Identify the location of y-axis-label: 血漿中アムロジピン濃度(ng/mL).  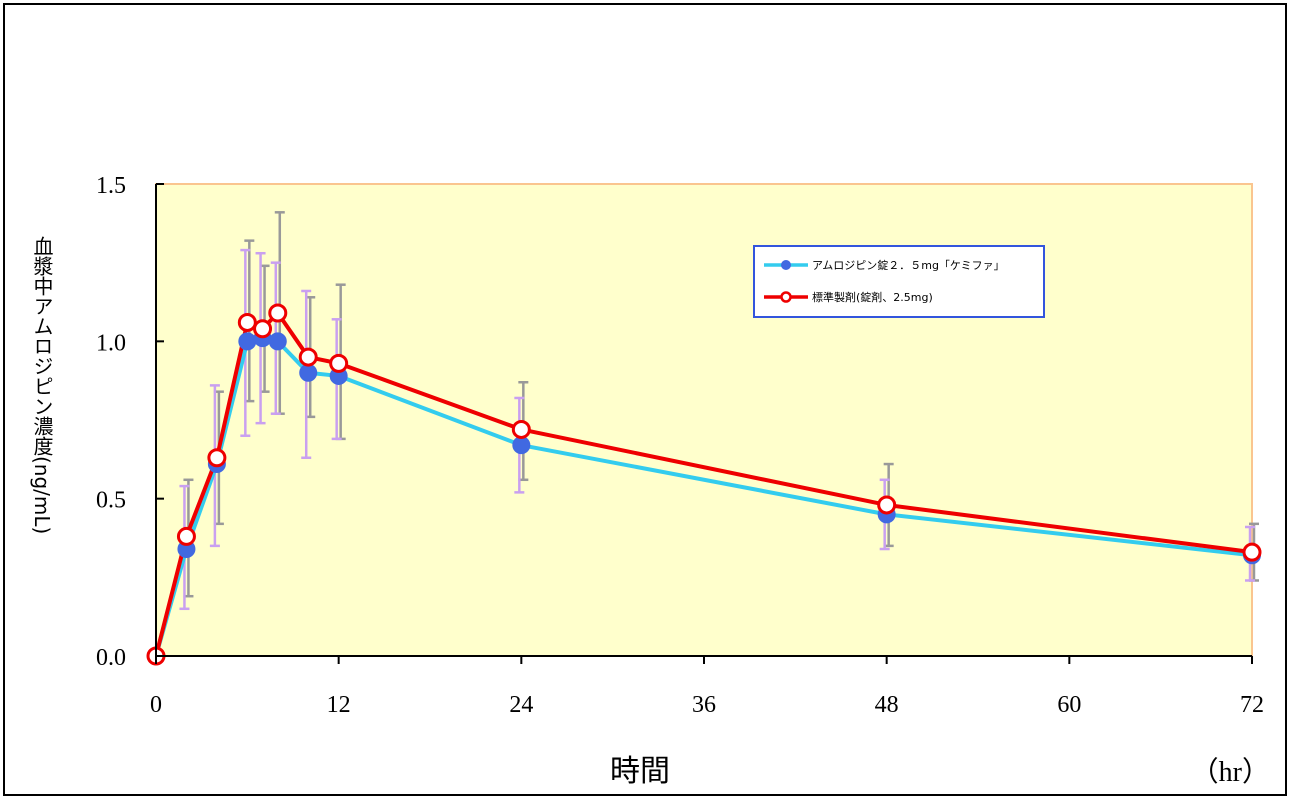
(42, 385).